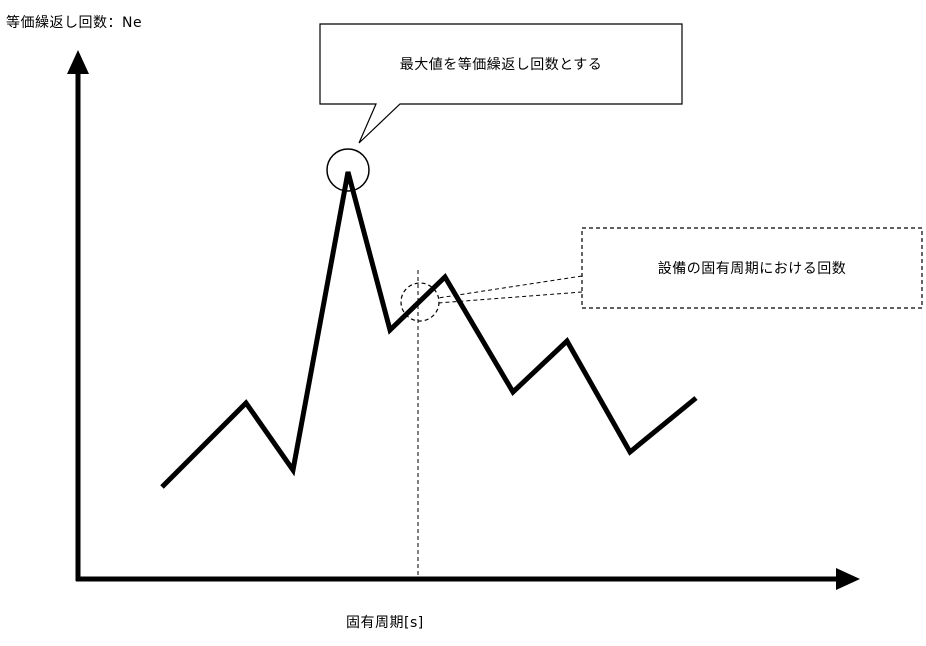  What do you see at coordinates (848, 579) in the screenshot?
I see `x-axis-arrowhead` at bounding box center [848, 579].